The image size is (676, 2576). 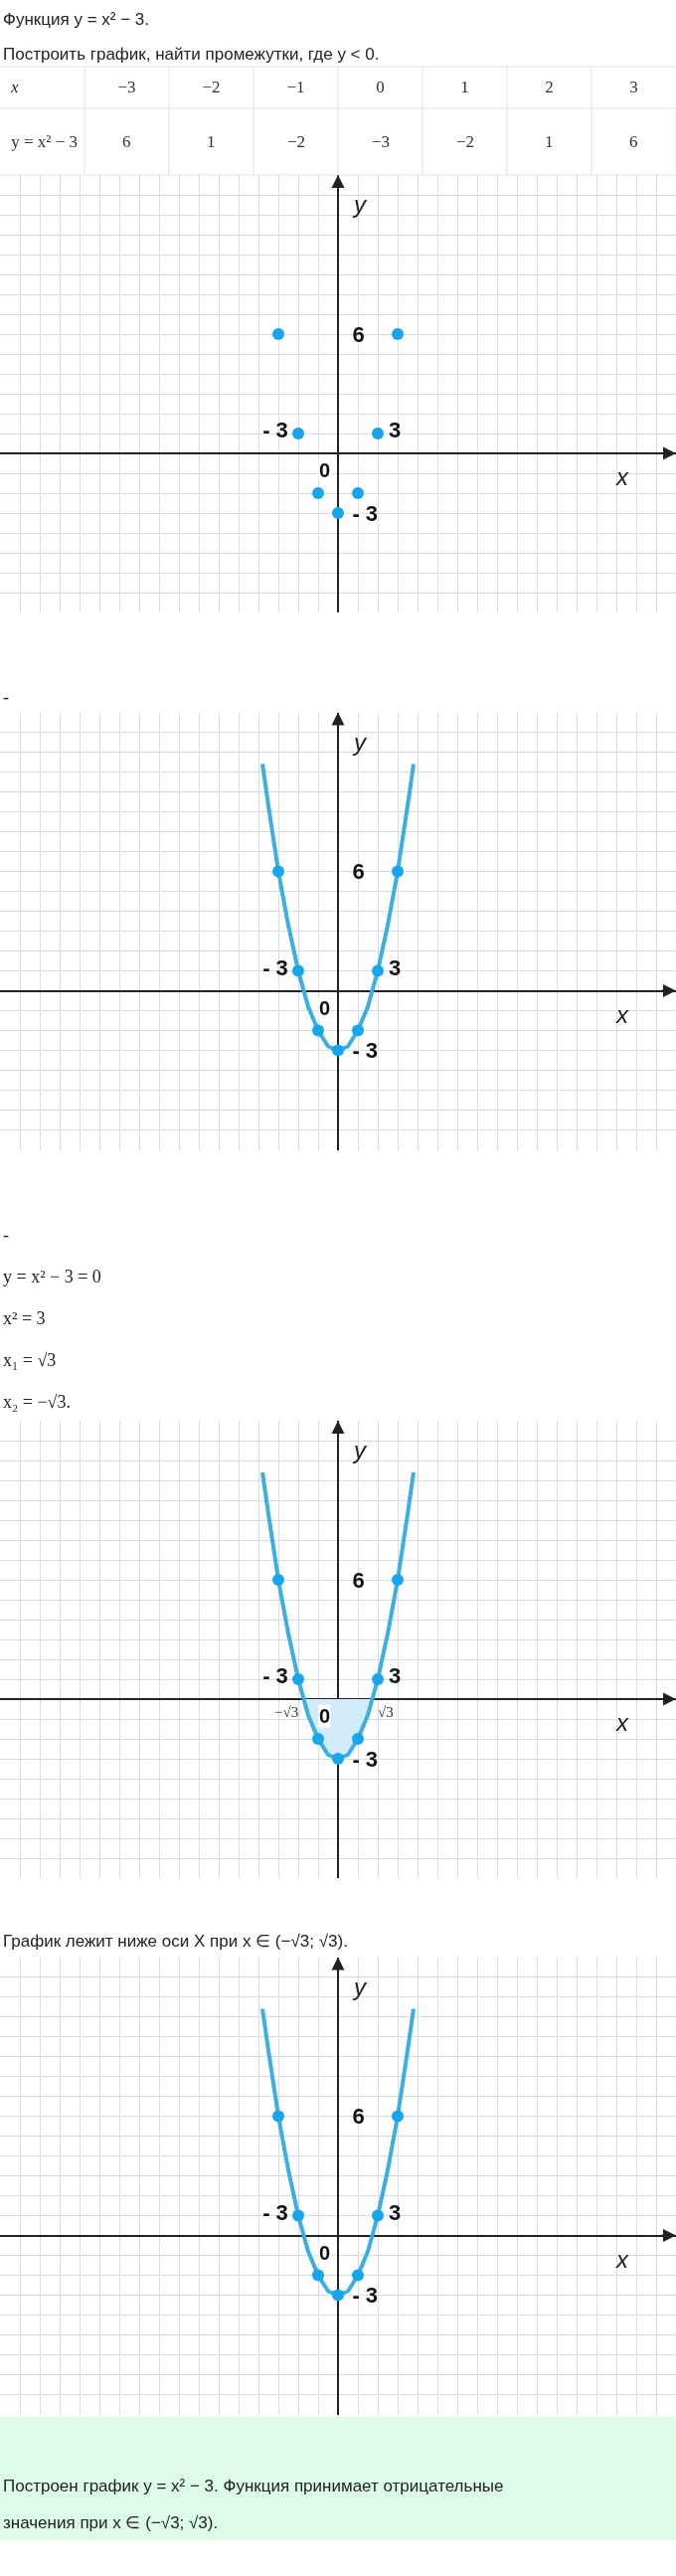 I want to click on annotation: −√3, so click(x=287, y=1712).